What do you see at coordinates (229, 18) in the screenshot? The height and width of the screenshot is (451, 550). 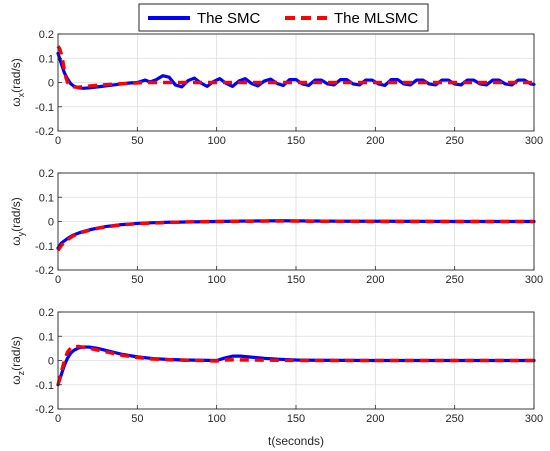 I see `legend-label-smc: The SMC` at bounding box center [229, 18].